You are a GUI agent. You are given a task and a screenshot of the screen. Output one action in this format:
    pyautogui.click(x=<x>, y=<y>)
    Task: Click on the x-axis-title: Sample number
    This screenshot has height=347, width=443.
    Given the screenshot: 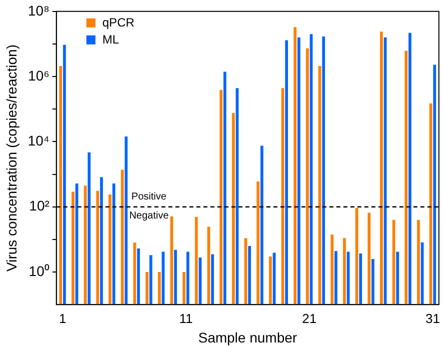 What is the action you would take?
    pyautogui.click(x=248, y=337)
    